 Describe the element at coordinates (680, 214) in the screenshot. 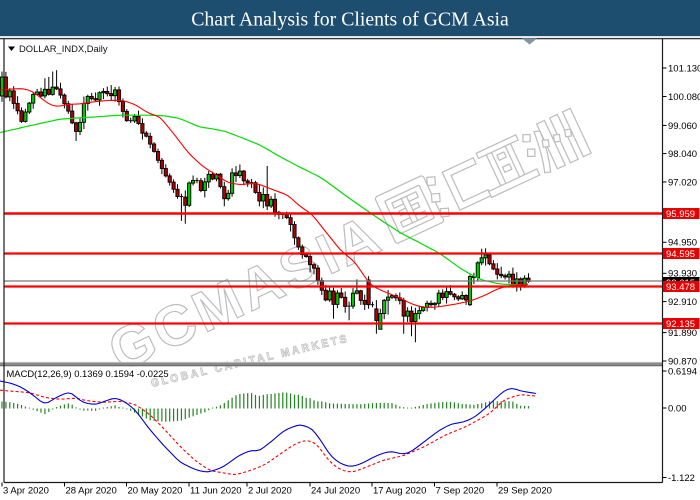

I see `svg-text: 95.959` at that location.